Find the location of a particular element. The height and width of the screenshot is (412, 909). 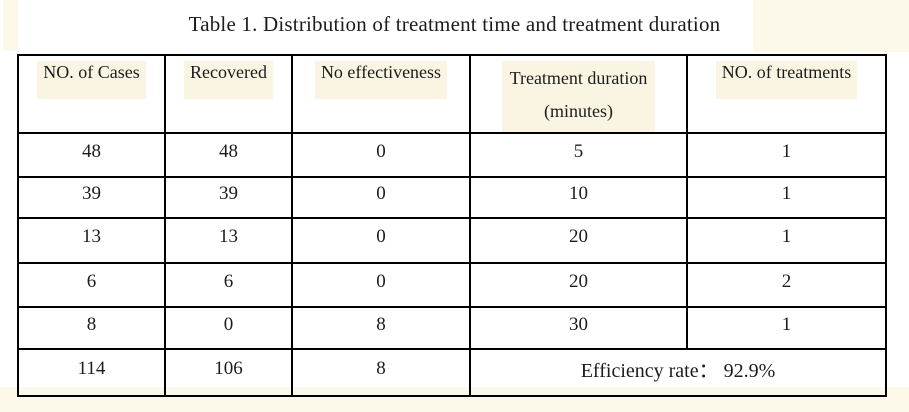

header-cell-recovered: Recovered is located at coordinates (228, 94).